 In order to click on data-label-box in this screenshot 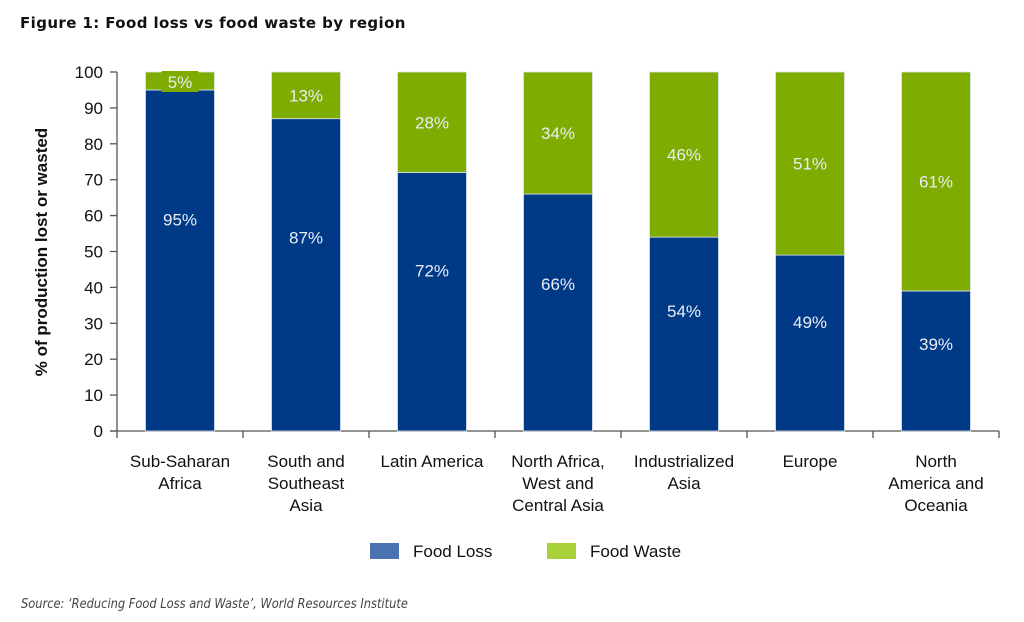, I will do `click(180, 81)`.